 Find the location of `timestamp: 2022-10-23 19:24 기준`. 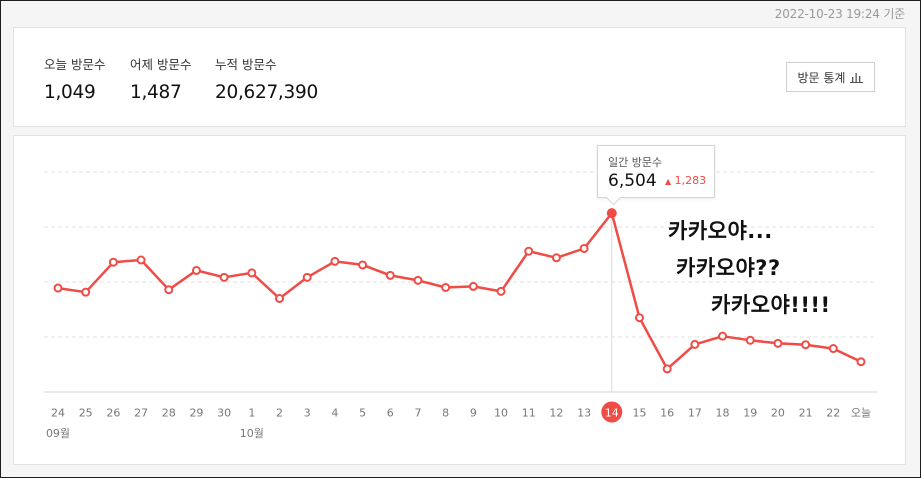

timestamp: 2022-10-23 19:24 기준 is located at coordinates (839, 14).